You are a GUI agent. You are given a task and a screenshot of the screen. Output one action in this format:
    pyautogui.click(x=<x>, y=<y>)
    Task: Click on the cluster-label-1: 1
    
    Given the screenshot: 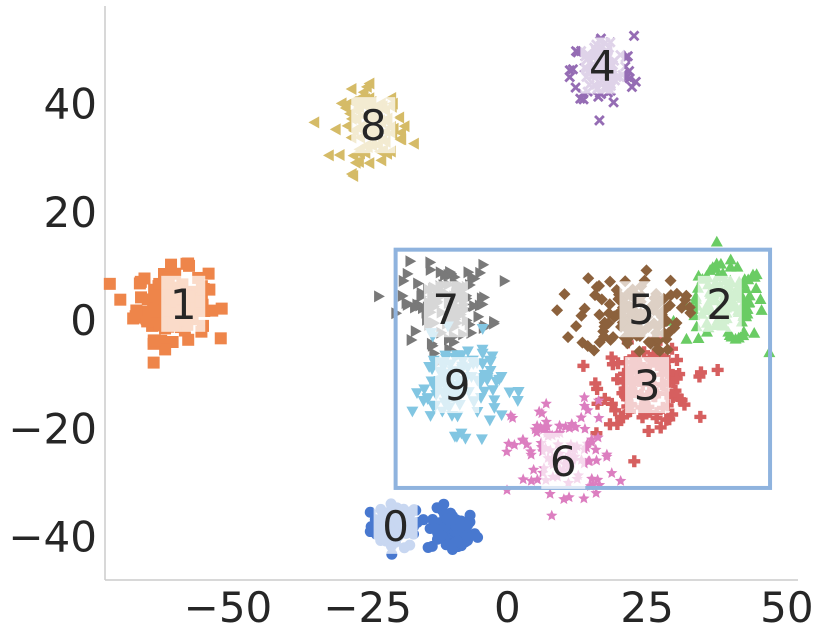 What is the action you would take?
    pyautogui.click(x=183, y=304)
    